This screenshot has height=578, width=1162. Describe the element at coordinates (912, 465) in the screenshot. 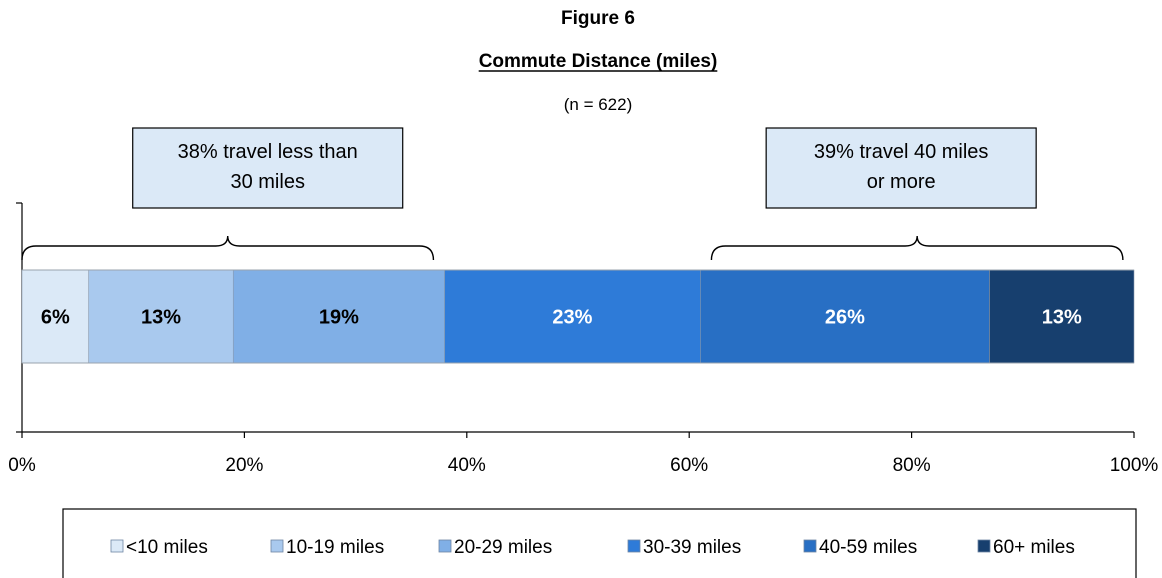

I see `x-tick-label: 80%` at that location.